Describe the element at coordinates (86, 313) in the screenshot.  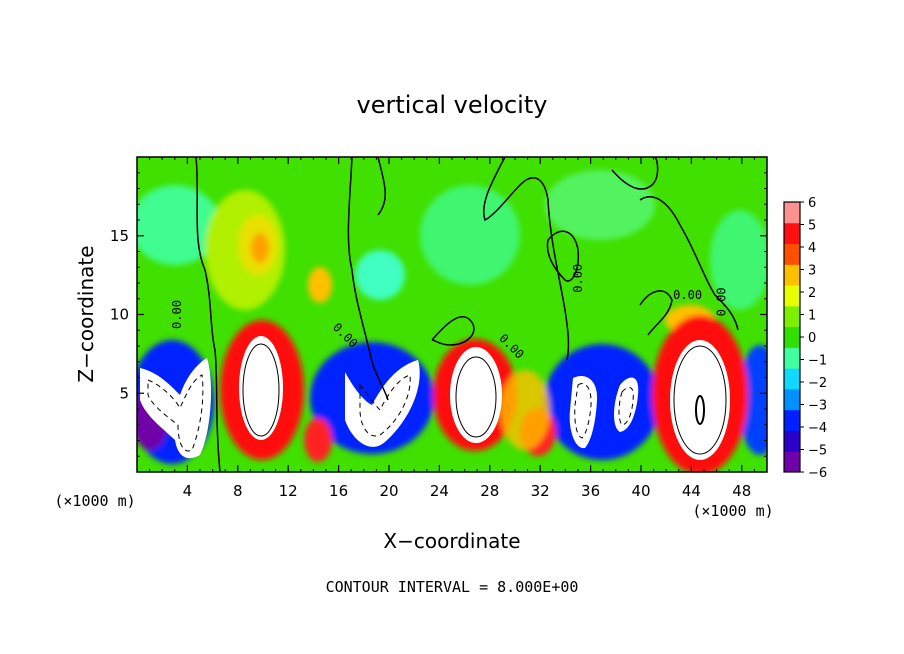
I see `y-axis-label: Z−coordinate` at that location.